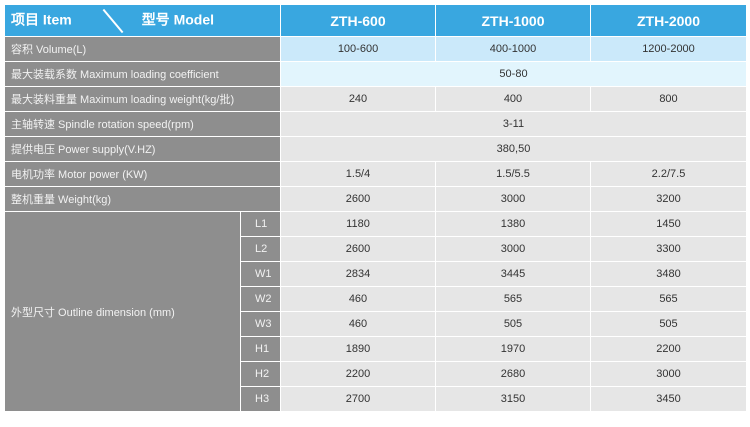  I want to click on dimension-label: H2, so click(260, 374).